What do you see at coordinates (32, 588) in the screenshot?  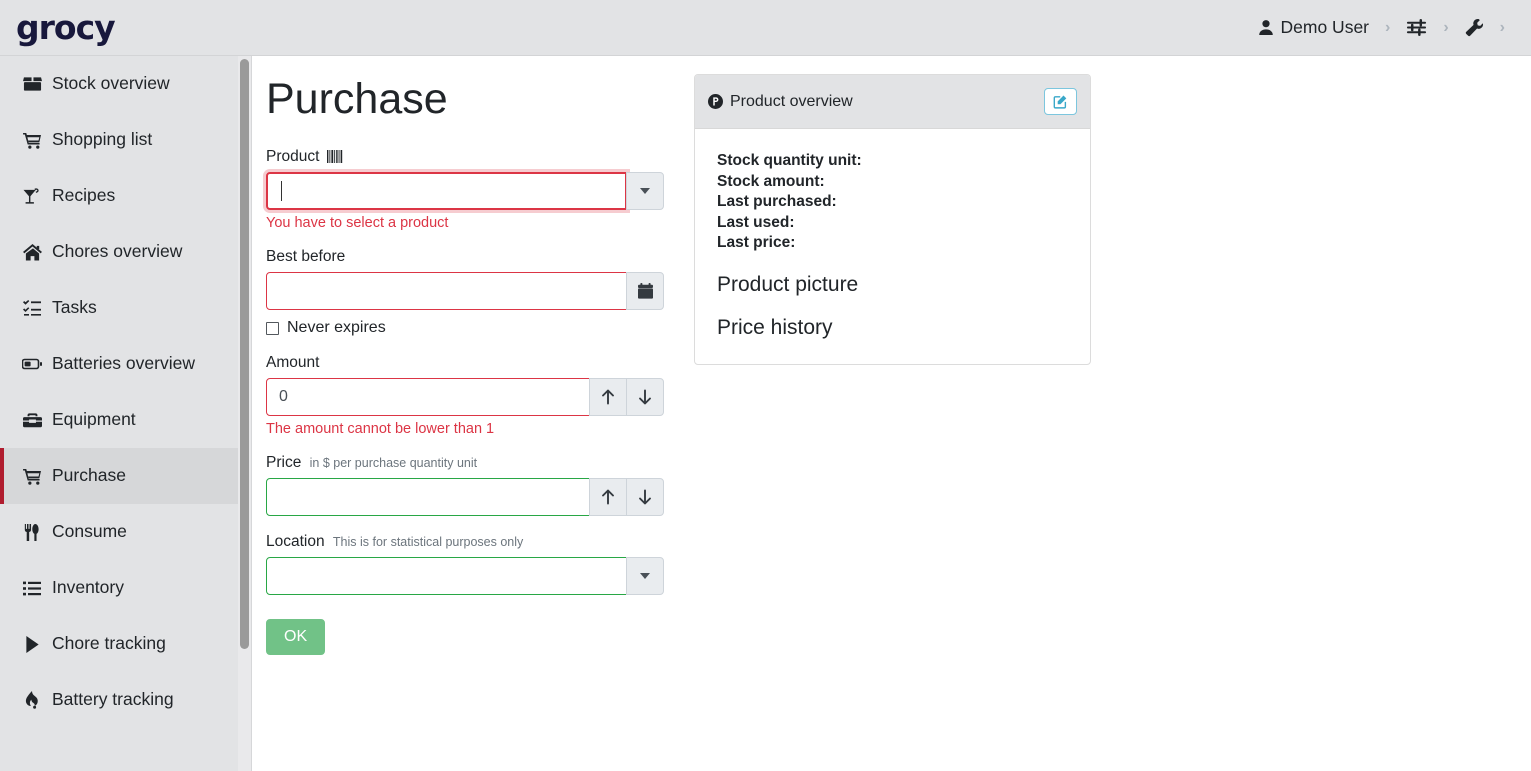 I see `list-icon` at bounding box center [32, 588].